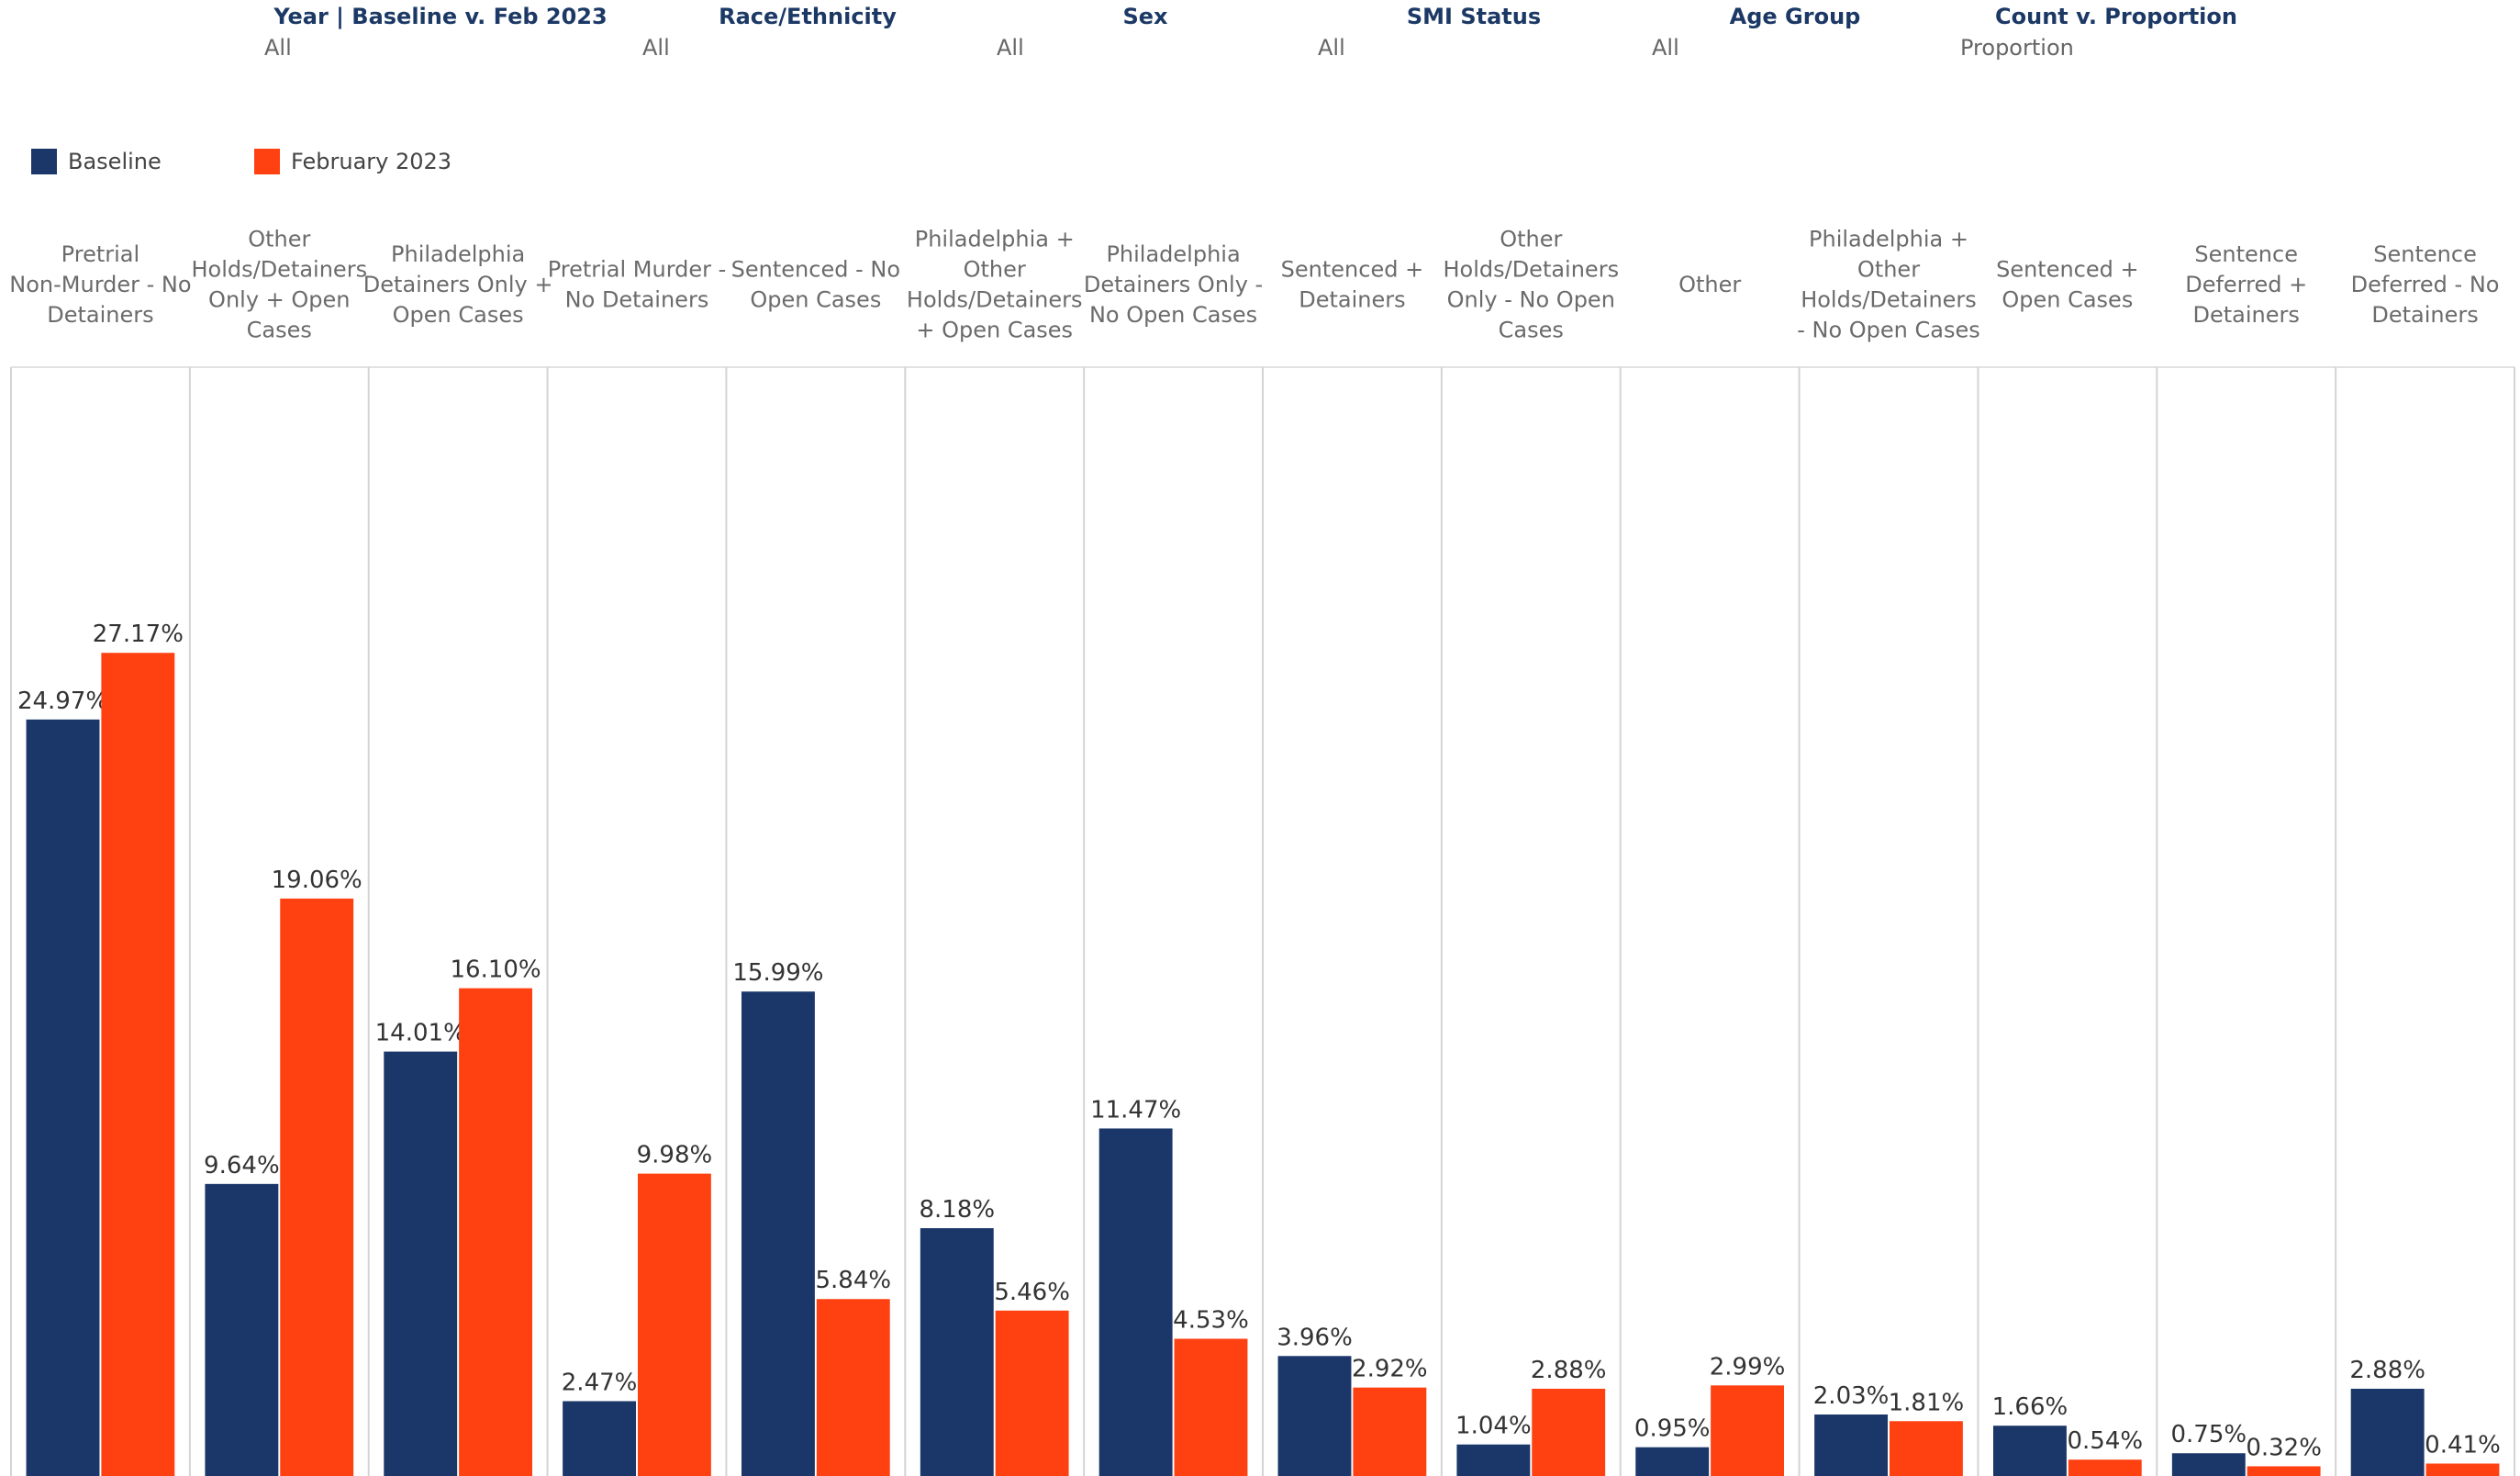 This screenshot has width=2520, height=1476. Describe the element at coordinates (1927, 1402) in the screenshot. I see `data-label-february-2023-philadelphia-other-holds-detainers-no-open-cases: 1.81%` at that location.